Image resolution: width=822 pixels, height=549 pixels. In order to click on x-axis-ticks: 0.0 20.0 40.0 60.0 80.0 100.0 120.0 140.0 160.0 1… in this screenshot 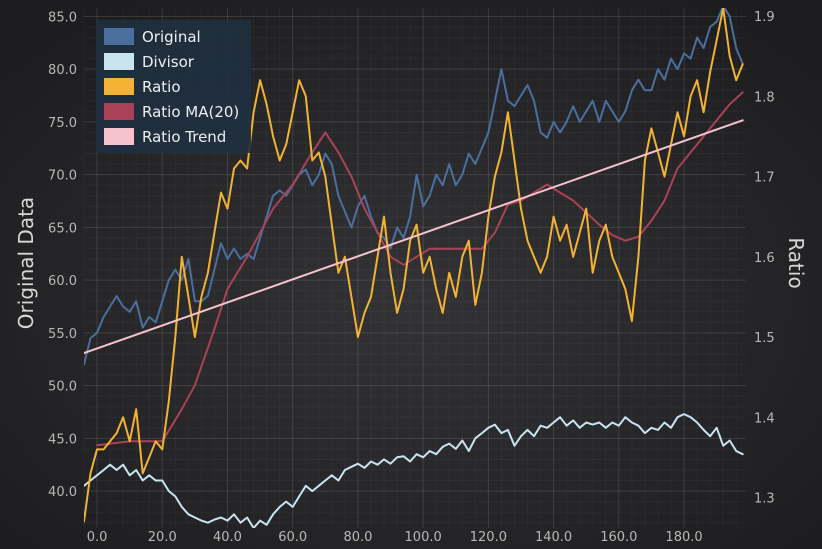, I will do `click(395, 537)`.